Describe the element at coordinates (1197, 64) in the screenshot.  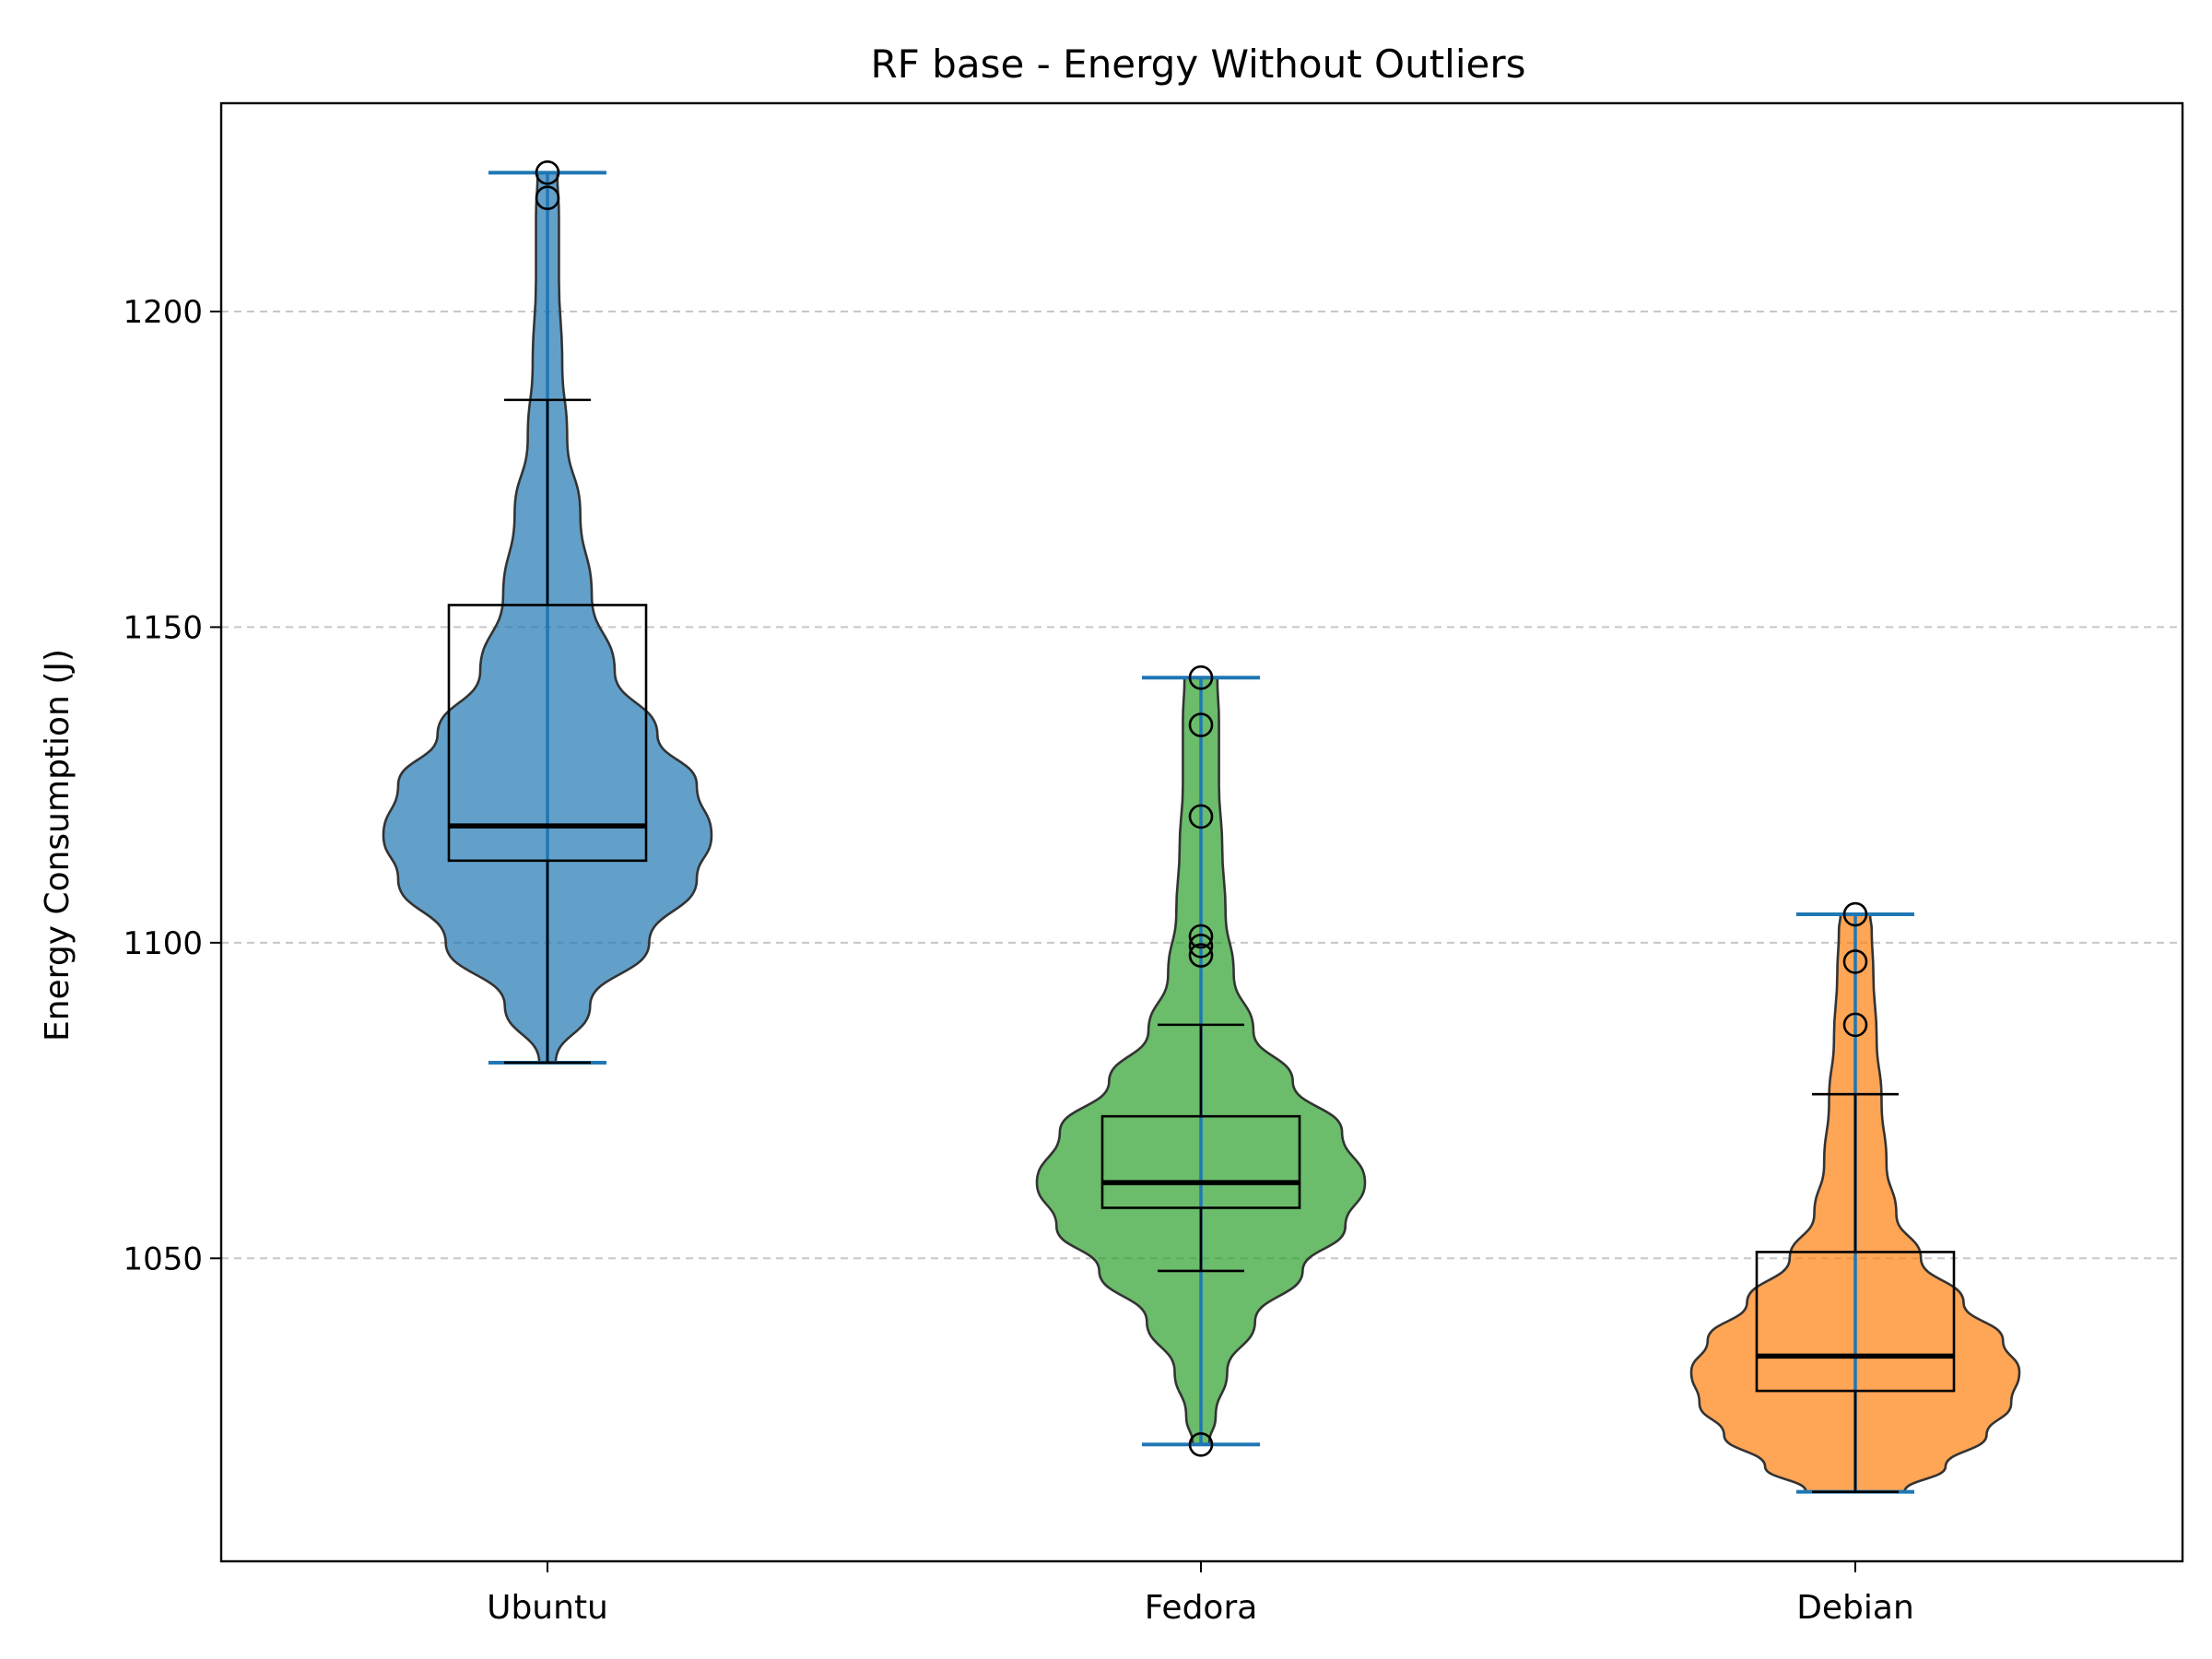
I see `chart-title: RF base - Energy Without Outliers` at that location.